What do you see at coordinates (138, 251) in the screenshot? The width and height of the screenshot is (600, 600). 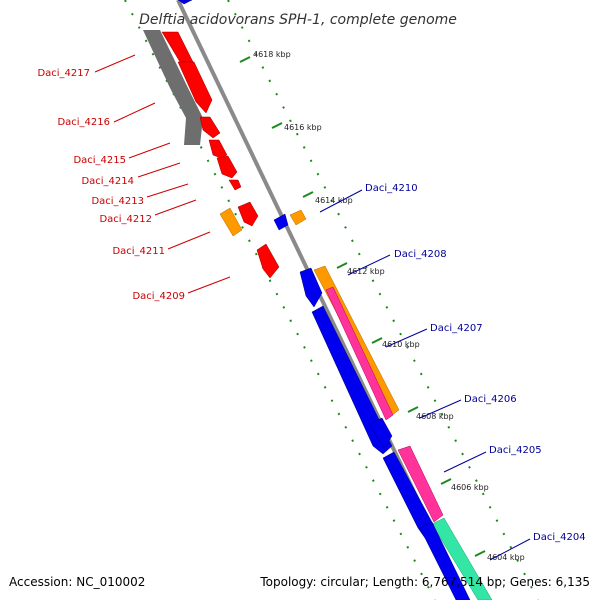 I see `gene-label-text: Daci_4211` at bounding box center [138, 251].